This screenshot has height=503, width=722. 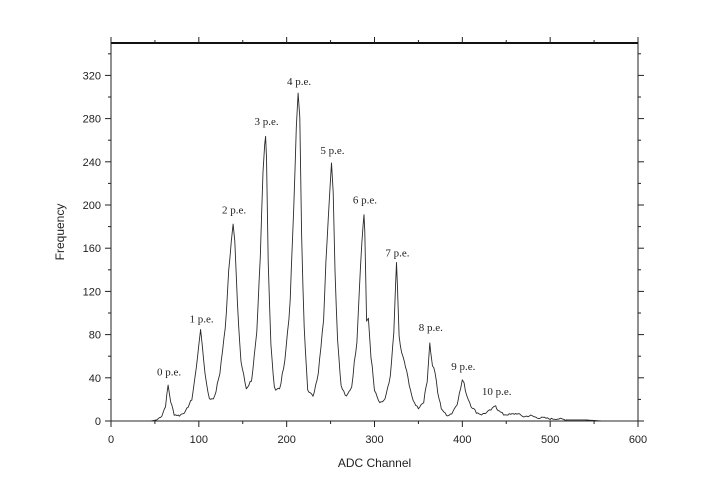 I want to click on peak-label: 6 p.e., so click(x=365, y=201).